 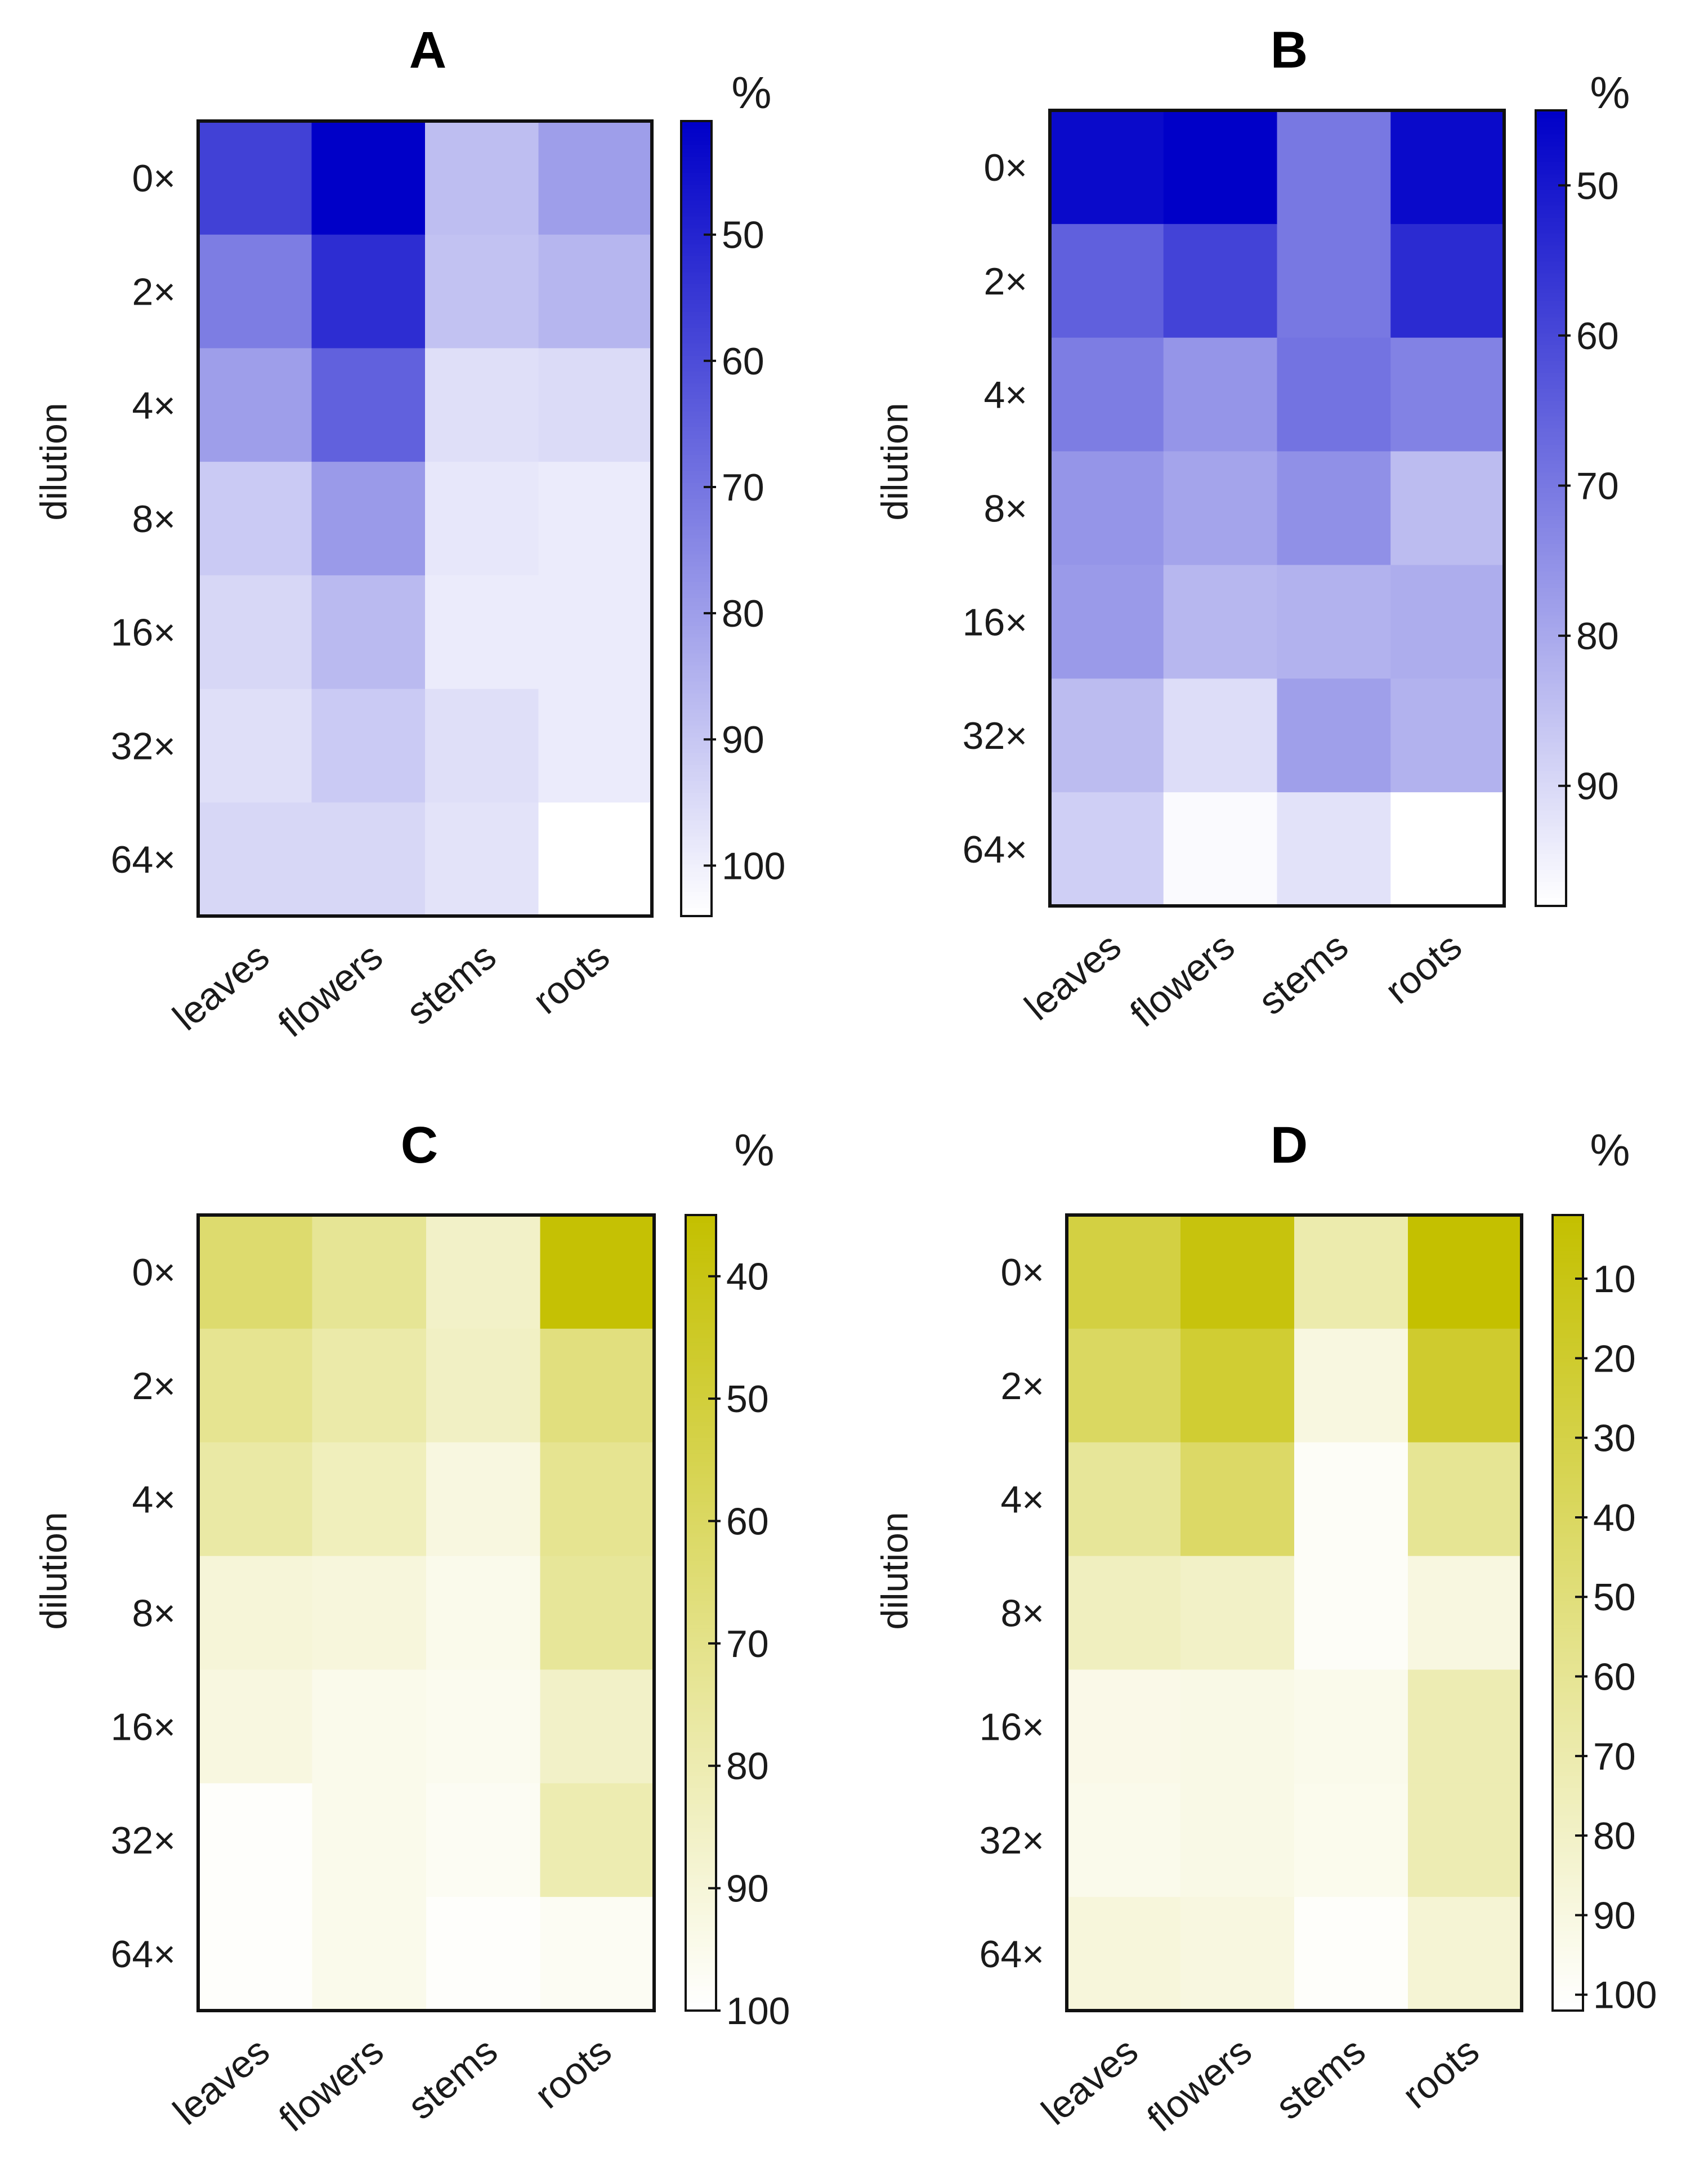 What do you see at coordinates (143, 519) in the screenshot?
I see `panel-A-y-ticks: 0× 2× 4× 8× 16× 32× 64×` at bounding box center [143, 519].